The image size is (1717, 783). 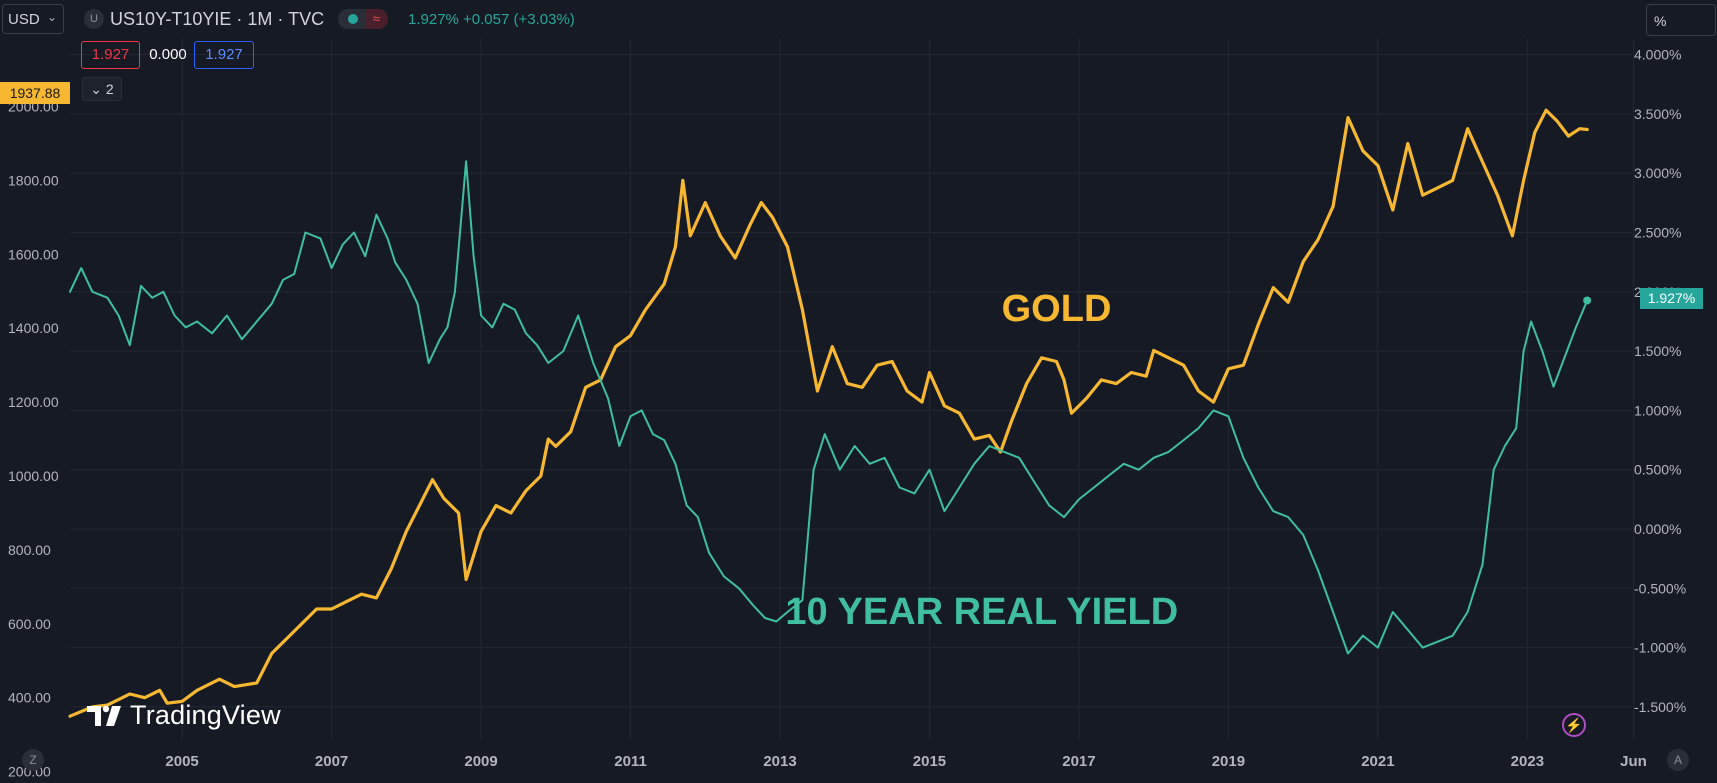 I want to click on x-tick-label: 2009, so click(x=480, y=761).